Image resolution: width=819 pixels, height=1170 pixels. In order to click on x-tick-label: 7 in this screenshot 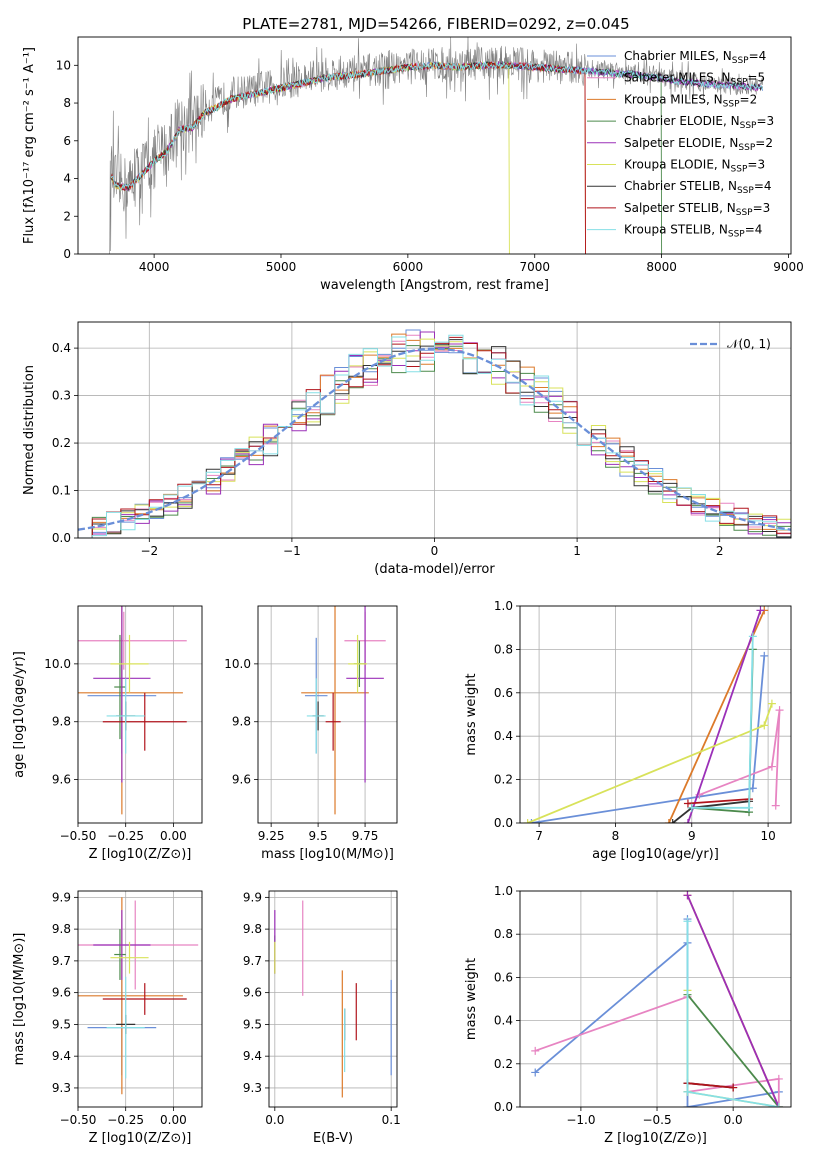, I will do `click(539, 836)`.